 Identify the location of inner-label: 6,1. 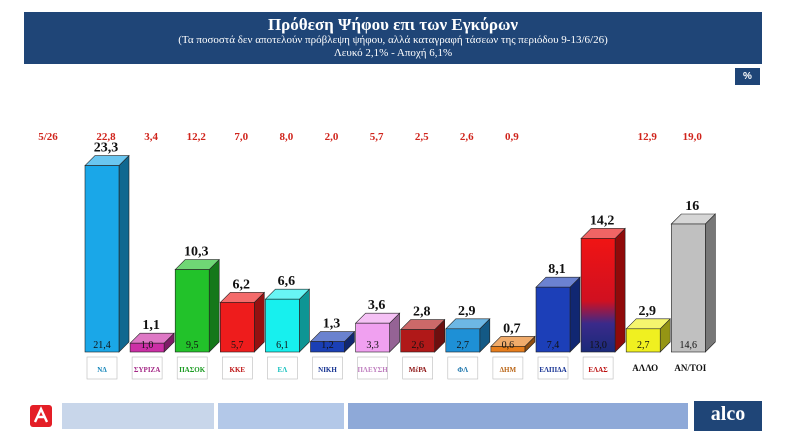
(282, 345).